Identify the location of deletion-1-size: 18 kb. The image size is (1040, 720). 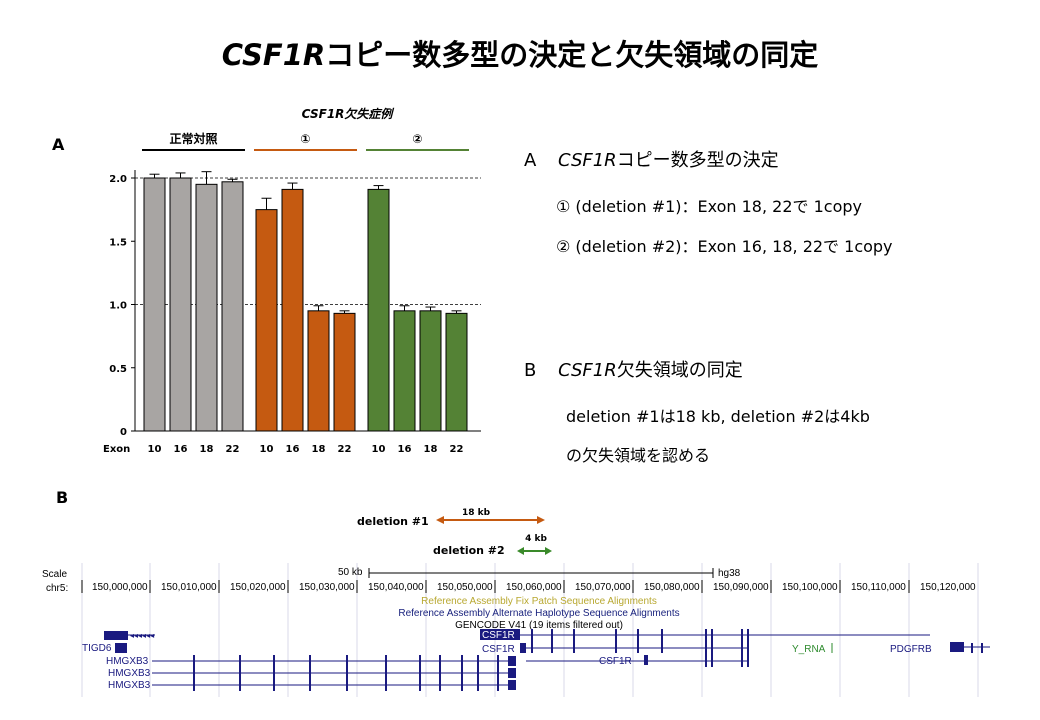
(476, 513).